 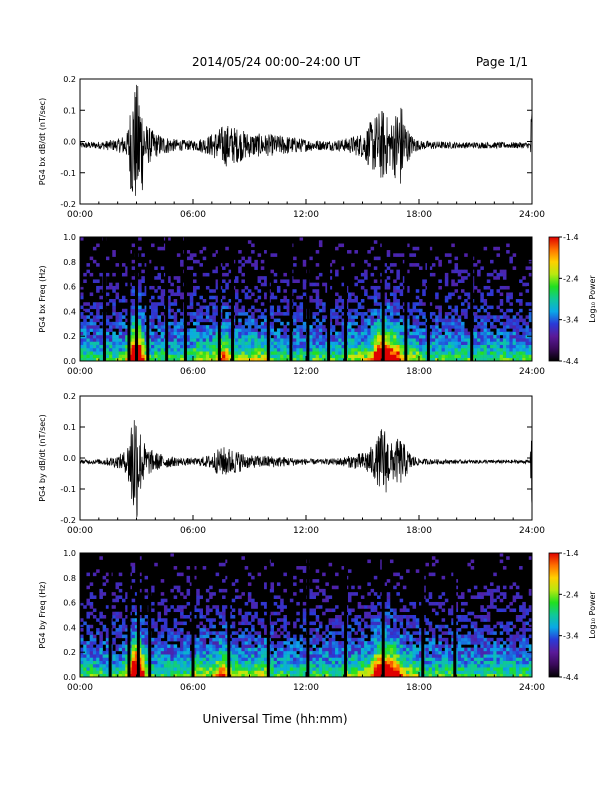 What do you see at coordinates (571, 278) in the screenshot?
I see `colorbar-tick-label: -2.4` at bounding box center [571, 278].